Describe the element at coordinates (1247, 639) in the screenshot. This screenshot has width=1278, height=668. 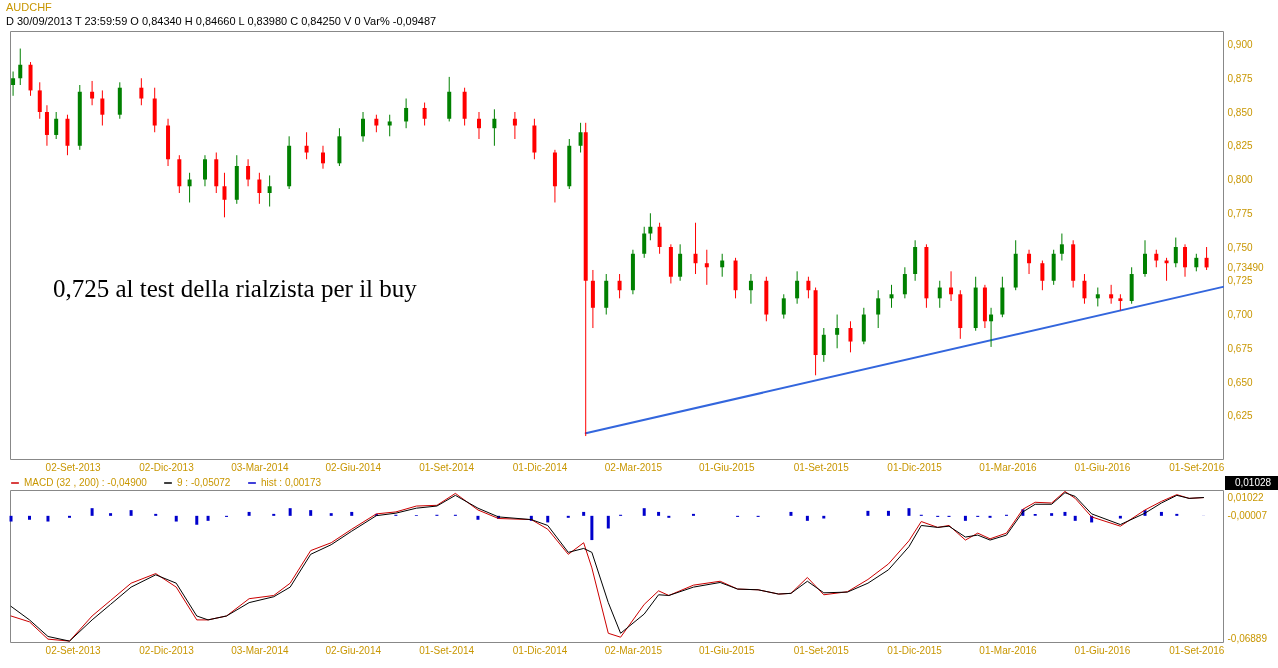
I see `y-tick-label: -0,06889` at that location.